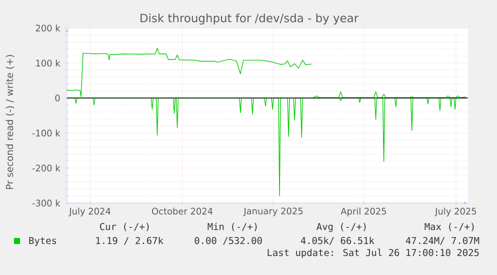 Image resolution: width=497 pixels, height=275 pixels. Describe the element at coordinates (341, 227) in the screenshot. I see `text: Avg (-/+)` at that location.